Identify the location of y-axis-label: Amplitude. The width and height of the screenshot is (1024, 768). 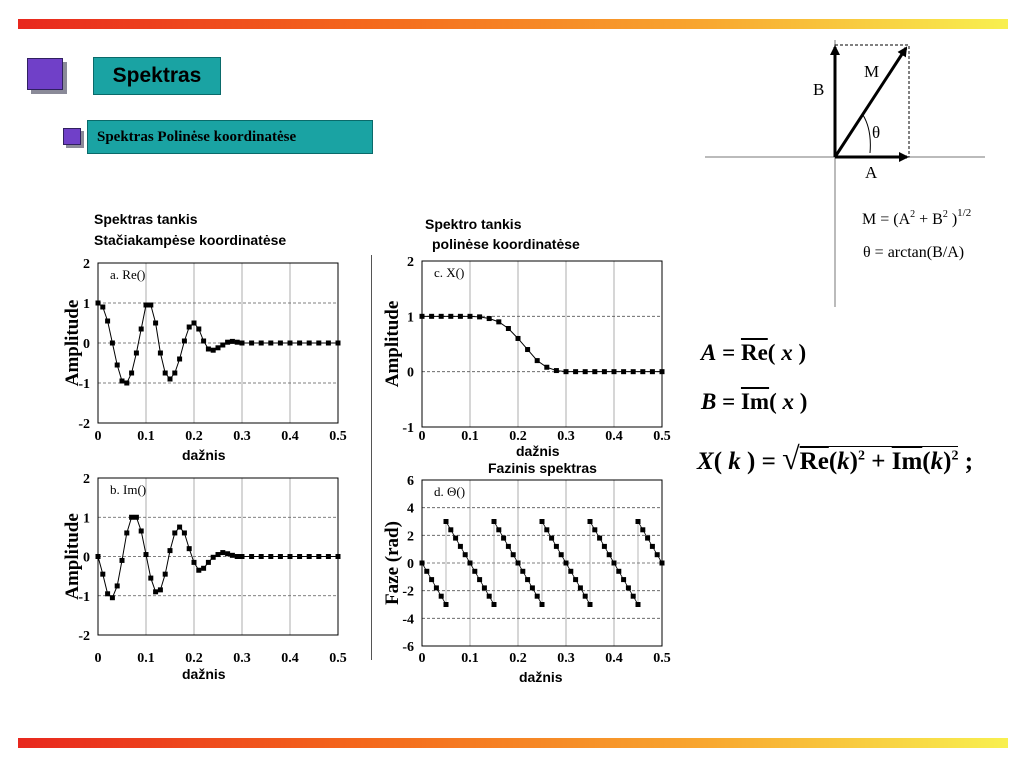
(72, 343).